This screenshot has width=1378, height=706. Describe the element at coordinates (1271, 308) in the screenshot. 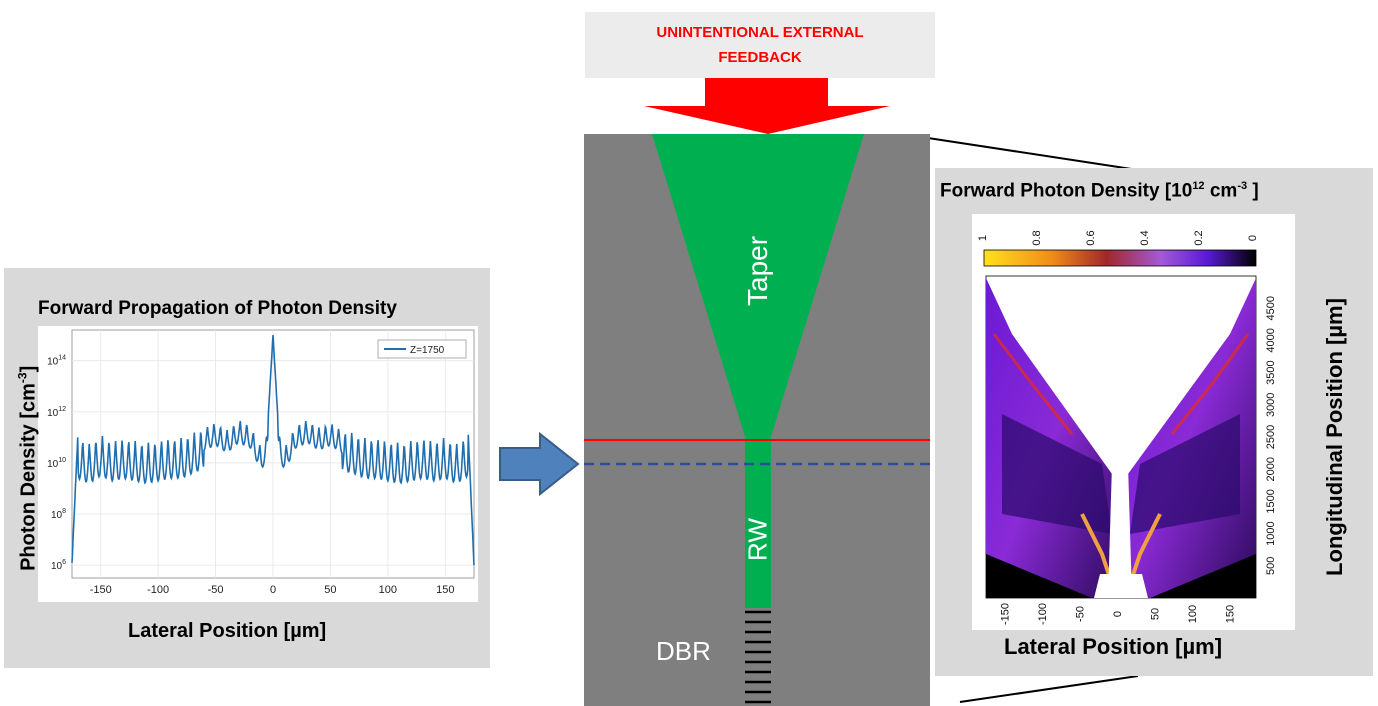

I see `heatmap-y-tick: 4500` at that location.